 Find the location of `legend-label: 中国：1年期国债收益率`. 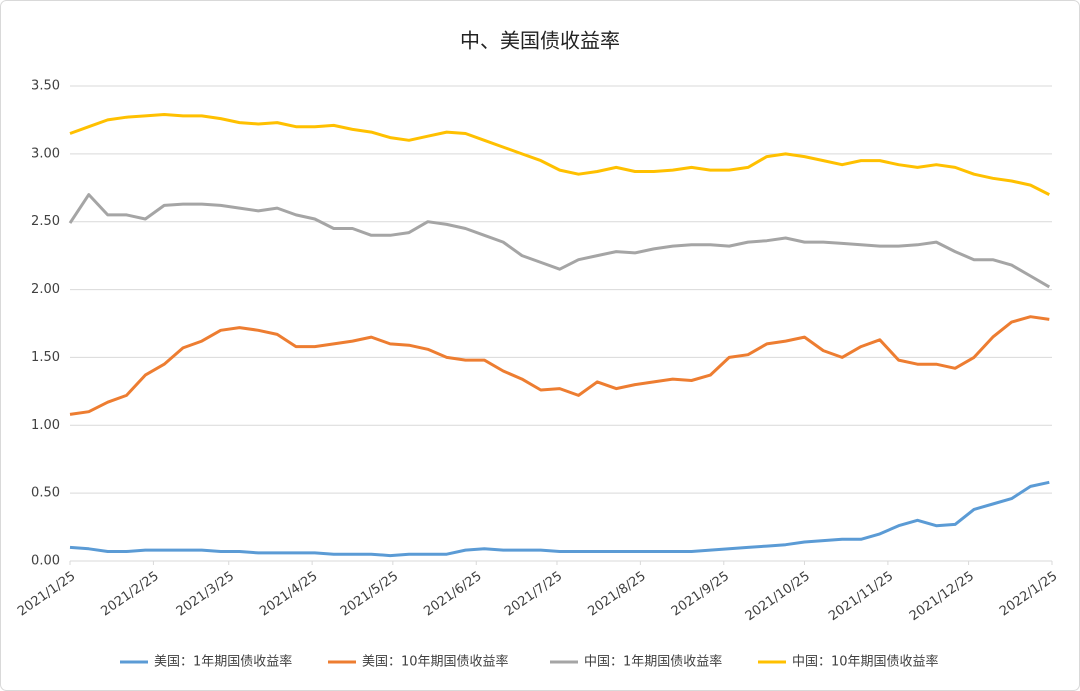

legend-label: 中国：1年期国债收益率 is located at coordinates (653, 662).